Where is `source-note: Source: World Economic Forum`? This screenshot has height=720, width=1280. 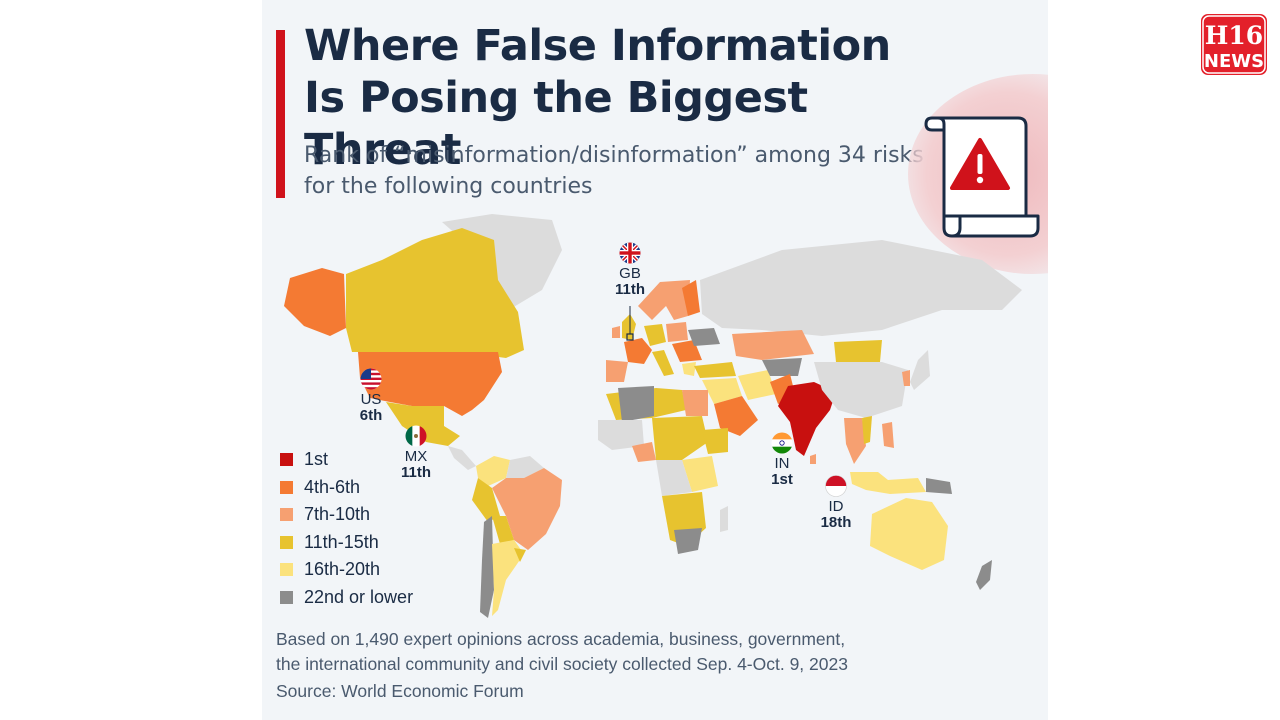
source-note: Source: World Economic Forum is located at coordinates (400, 691).